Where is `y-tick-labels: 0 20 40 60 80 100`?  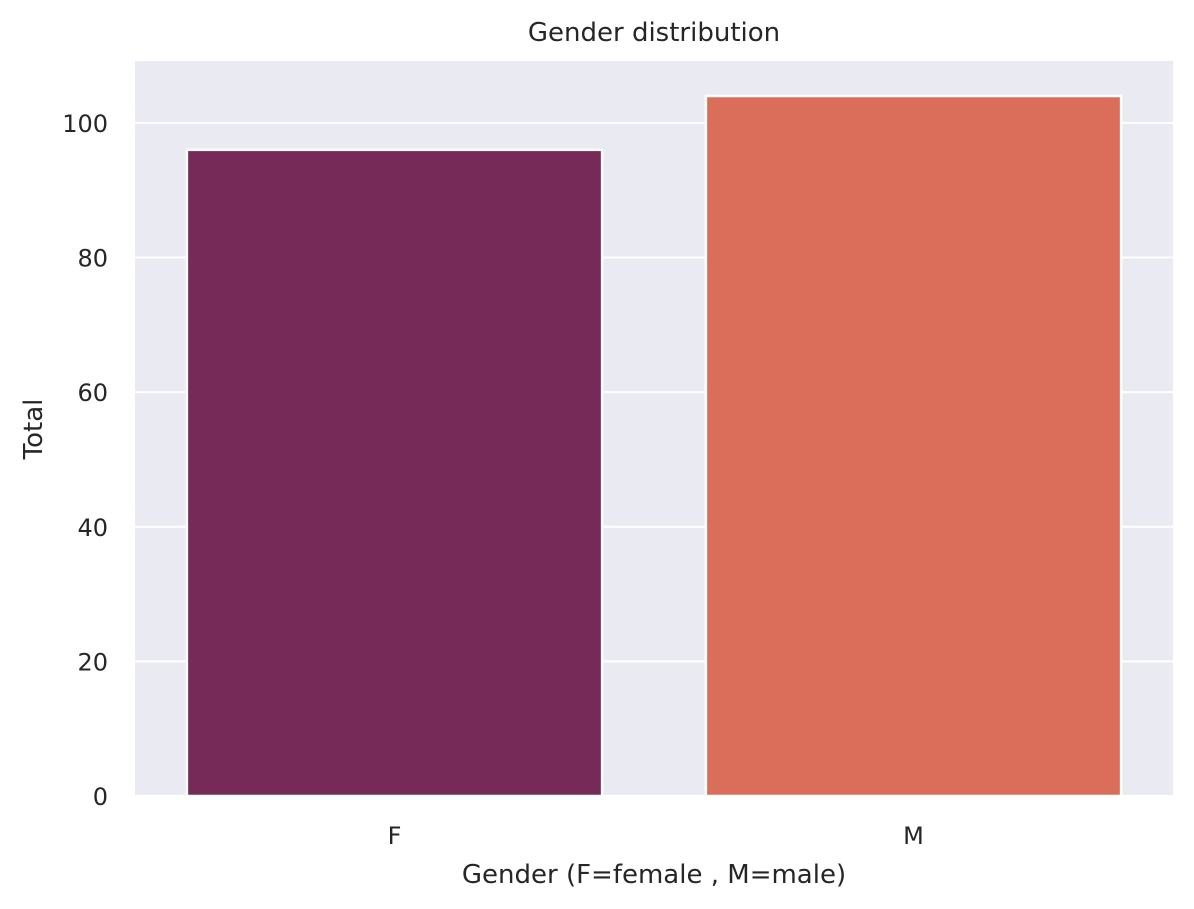
y-tick-labels: 0 20 40 60 80 100 is located at coordinates (85, 460).